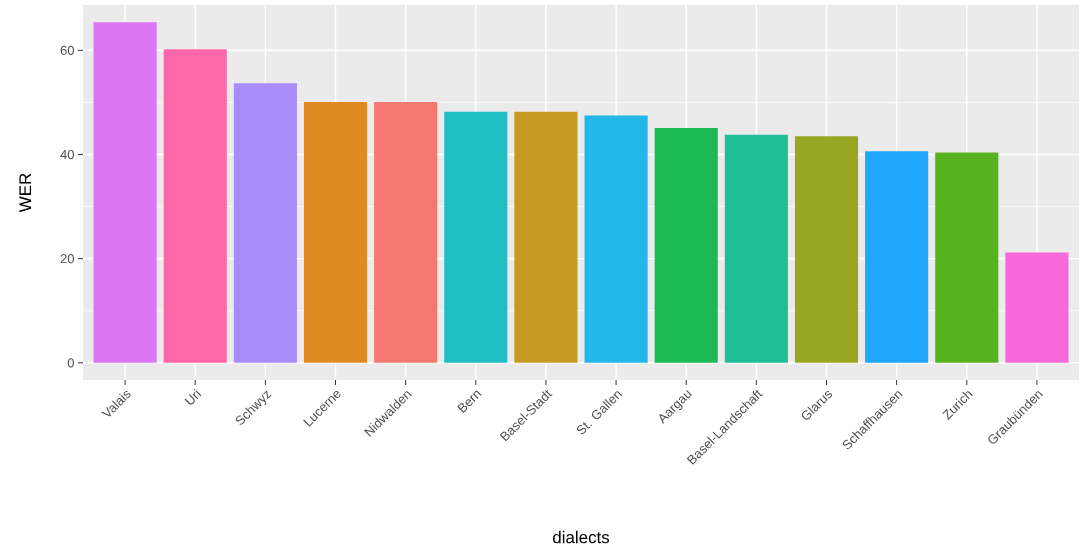 This screenshot has width=1081, height=555. Describe the element at coordinates (193, 396) in the screenshot. I see `x-tick-label: Uri` at that location.